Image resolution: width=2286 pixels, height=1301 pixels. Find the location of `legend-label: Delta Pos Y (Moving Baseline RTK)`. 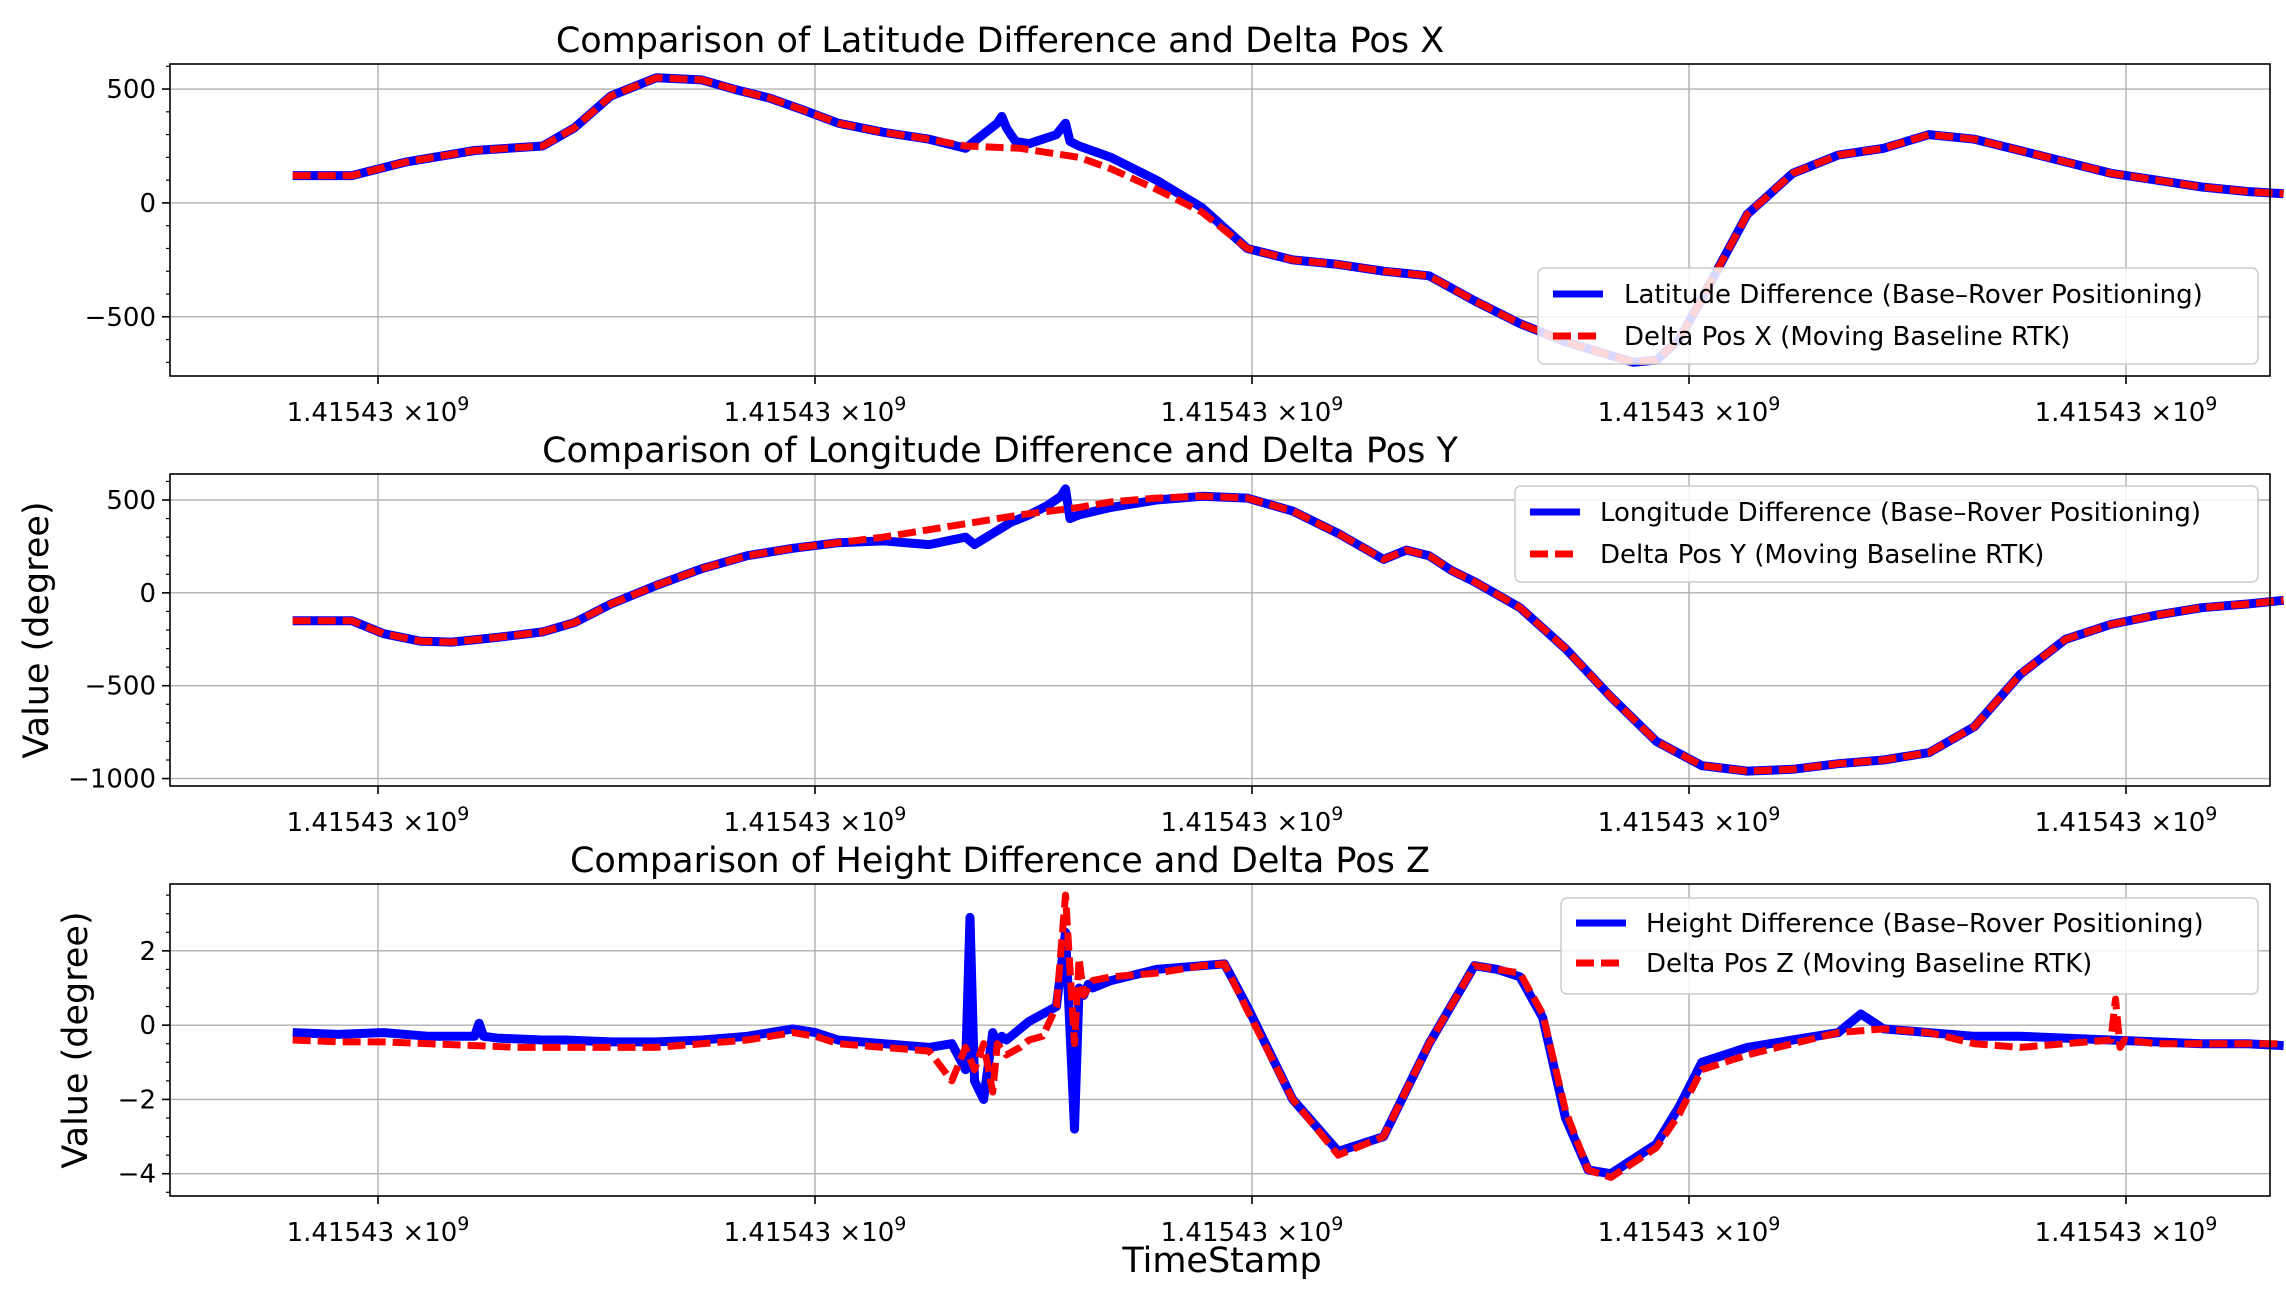

legend-label: Delta Pos Y (Moving Baseline RTK) is located at coordinates (1822, 555).